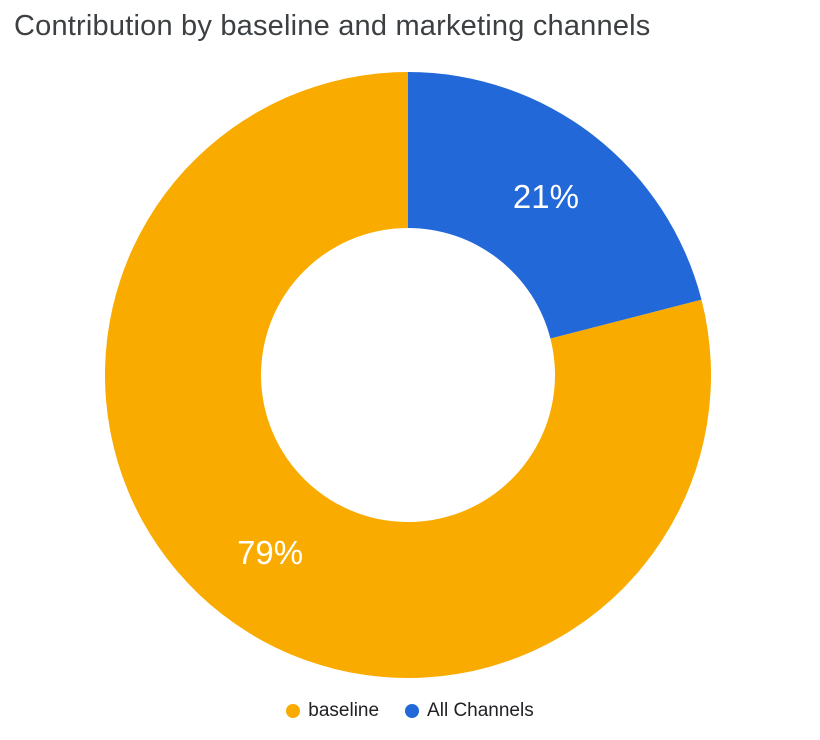  I want to click on legend-item-baseline: baseline, so click(332, 711).